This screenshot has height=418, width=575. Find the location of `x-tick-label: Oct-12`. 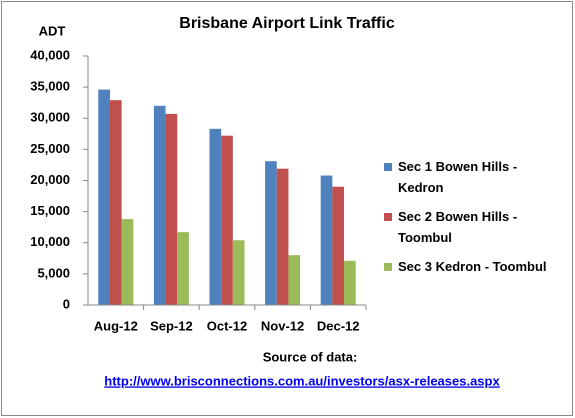

x-tick-label: Oct-12 is located at coordinates (227, 325).